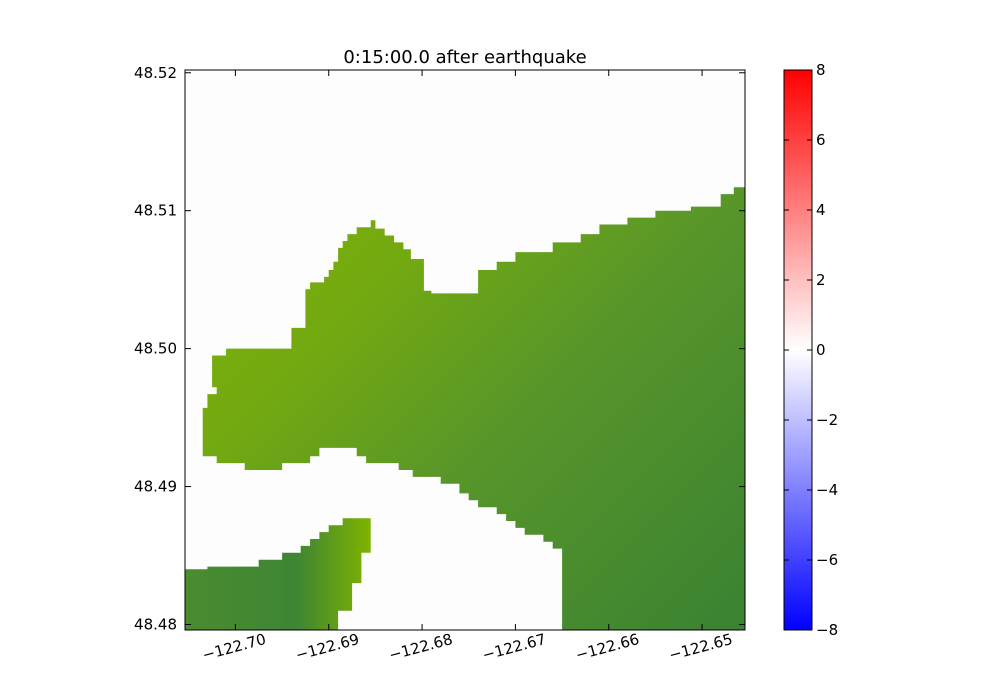 This screenshot has height=700, width=1000. I want to click on colorbar-tick-label: 4, so click(821, 210).